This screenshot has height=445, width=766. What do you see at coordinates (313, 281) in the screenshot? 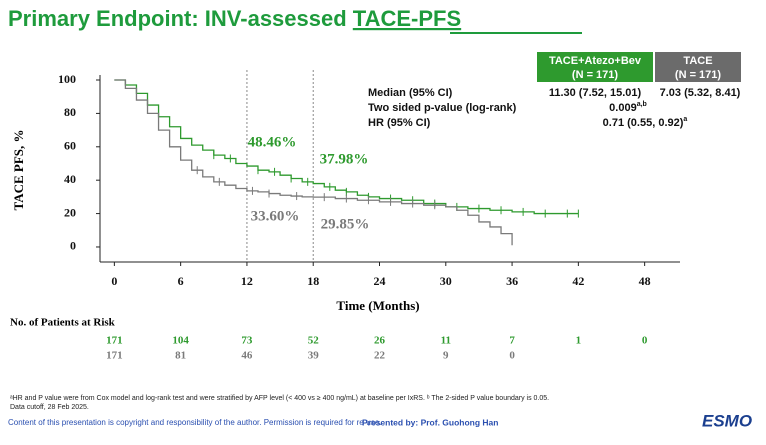
I see `x-tick-label: 18` at bounding box center [313, 281].